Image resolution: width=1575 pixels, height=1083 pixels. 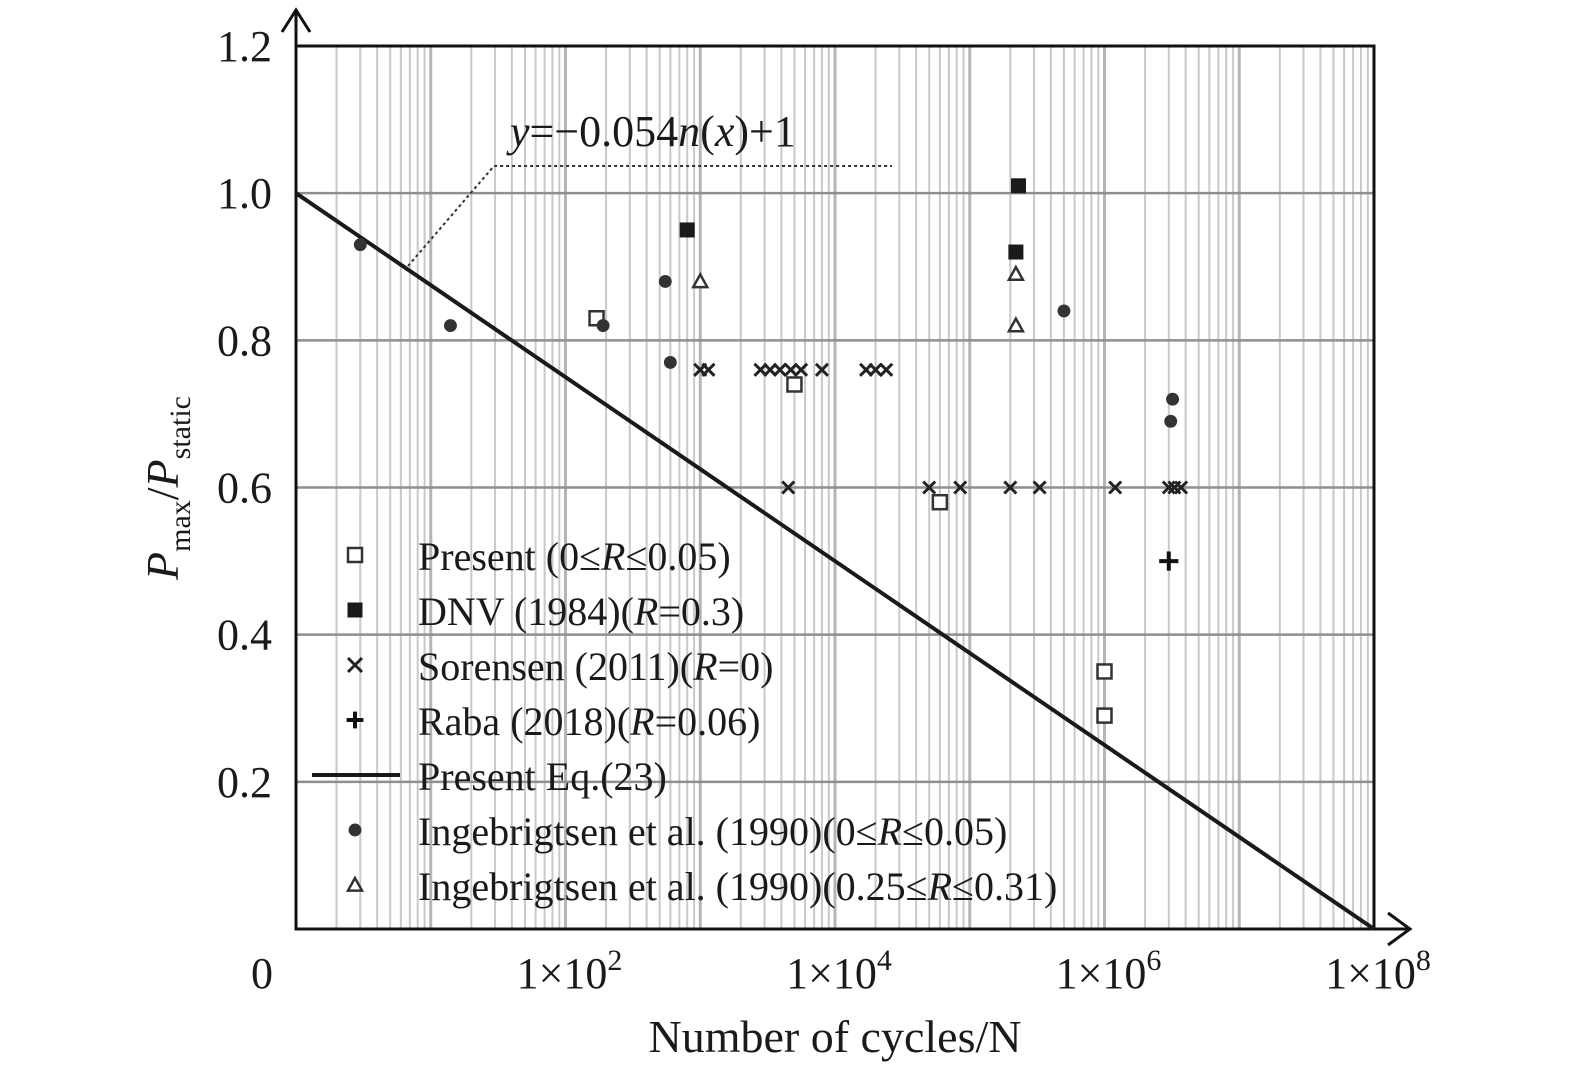 I want to click on y-axis-arrow, so click(x=296, y=20).